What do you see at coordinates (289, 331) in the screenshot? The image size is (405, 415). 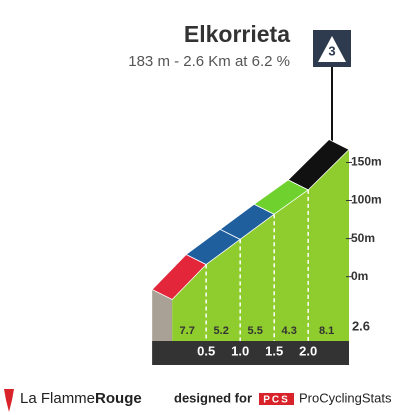 I see `gradient-label: 4.3` at bounding box center [289, 331].